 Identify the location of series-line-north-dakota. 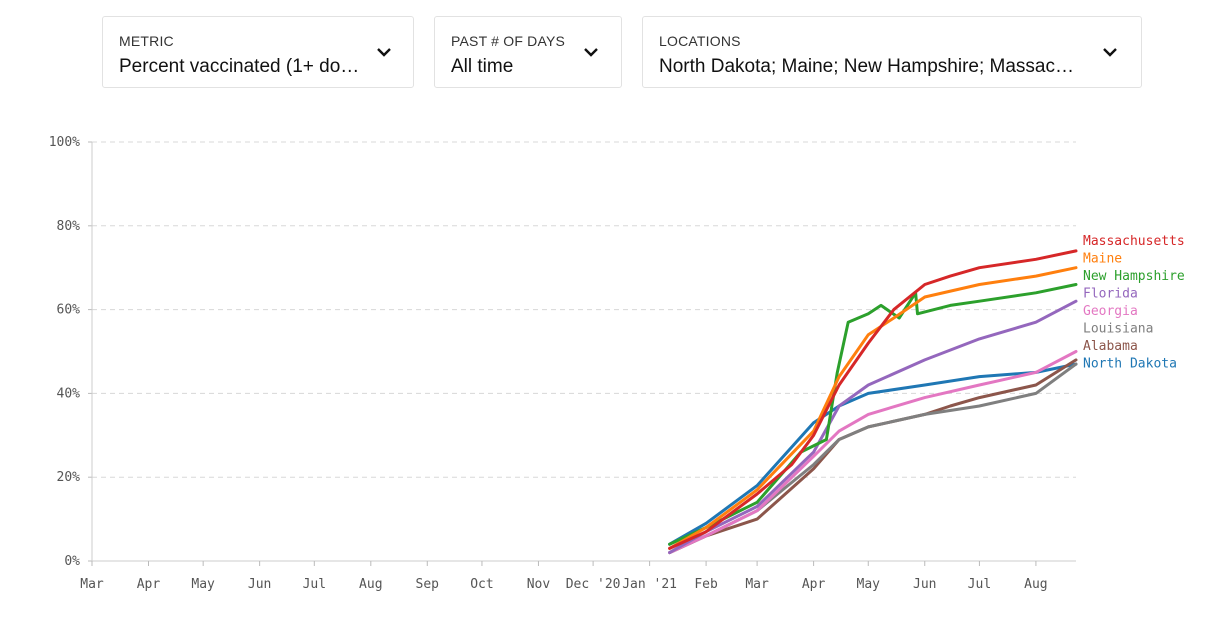
(873, 454).